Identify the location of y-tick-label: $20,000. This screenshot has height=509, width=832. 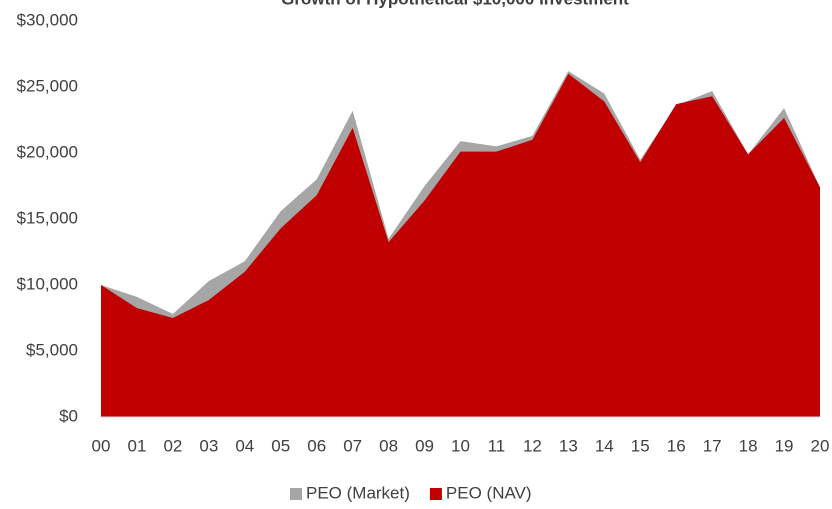
(47, 151).